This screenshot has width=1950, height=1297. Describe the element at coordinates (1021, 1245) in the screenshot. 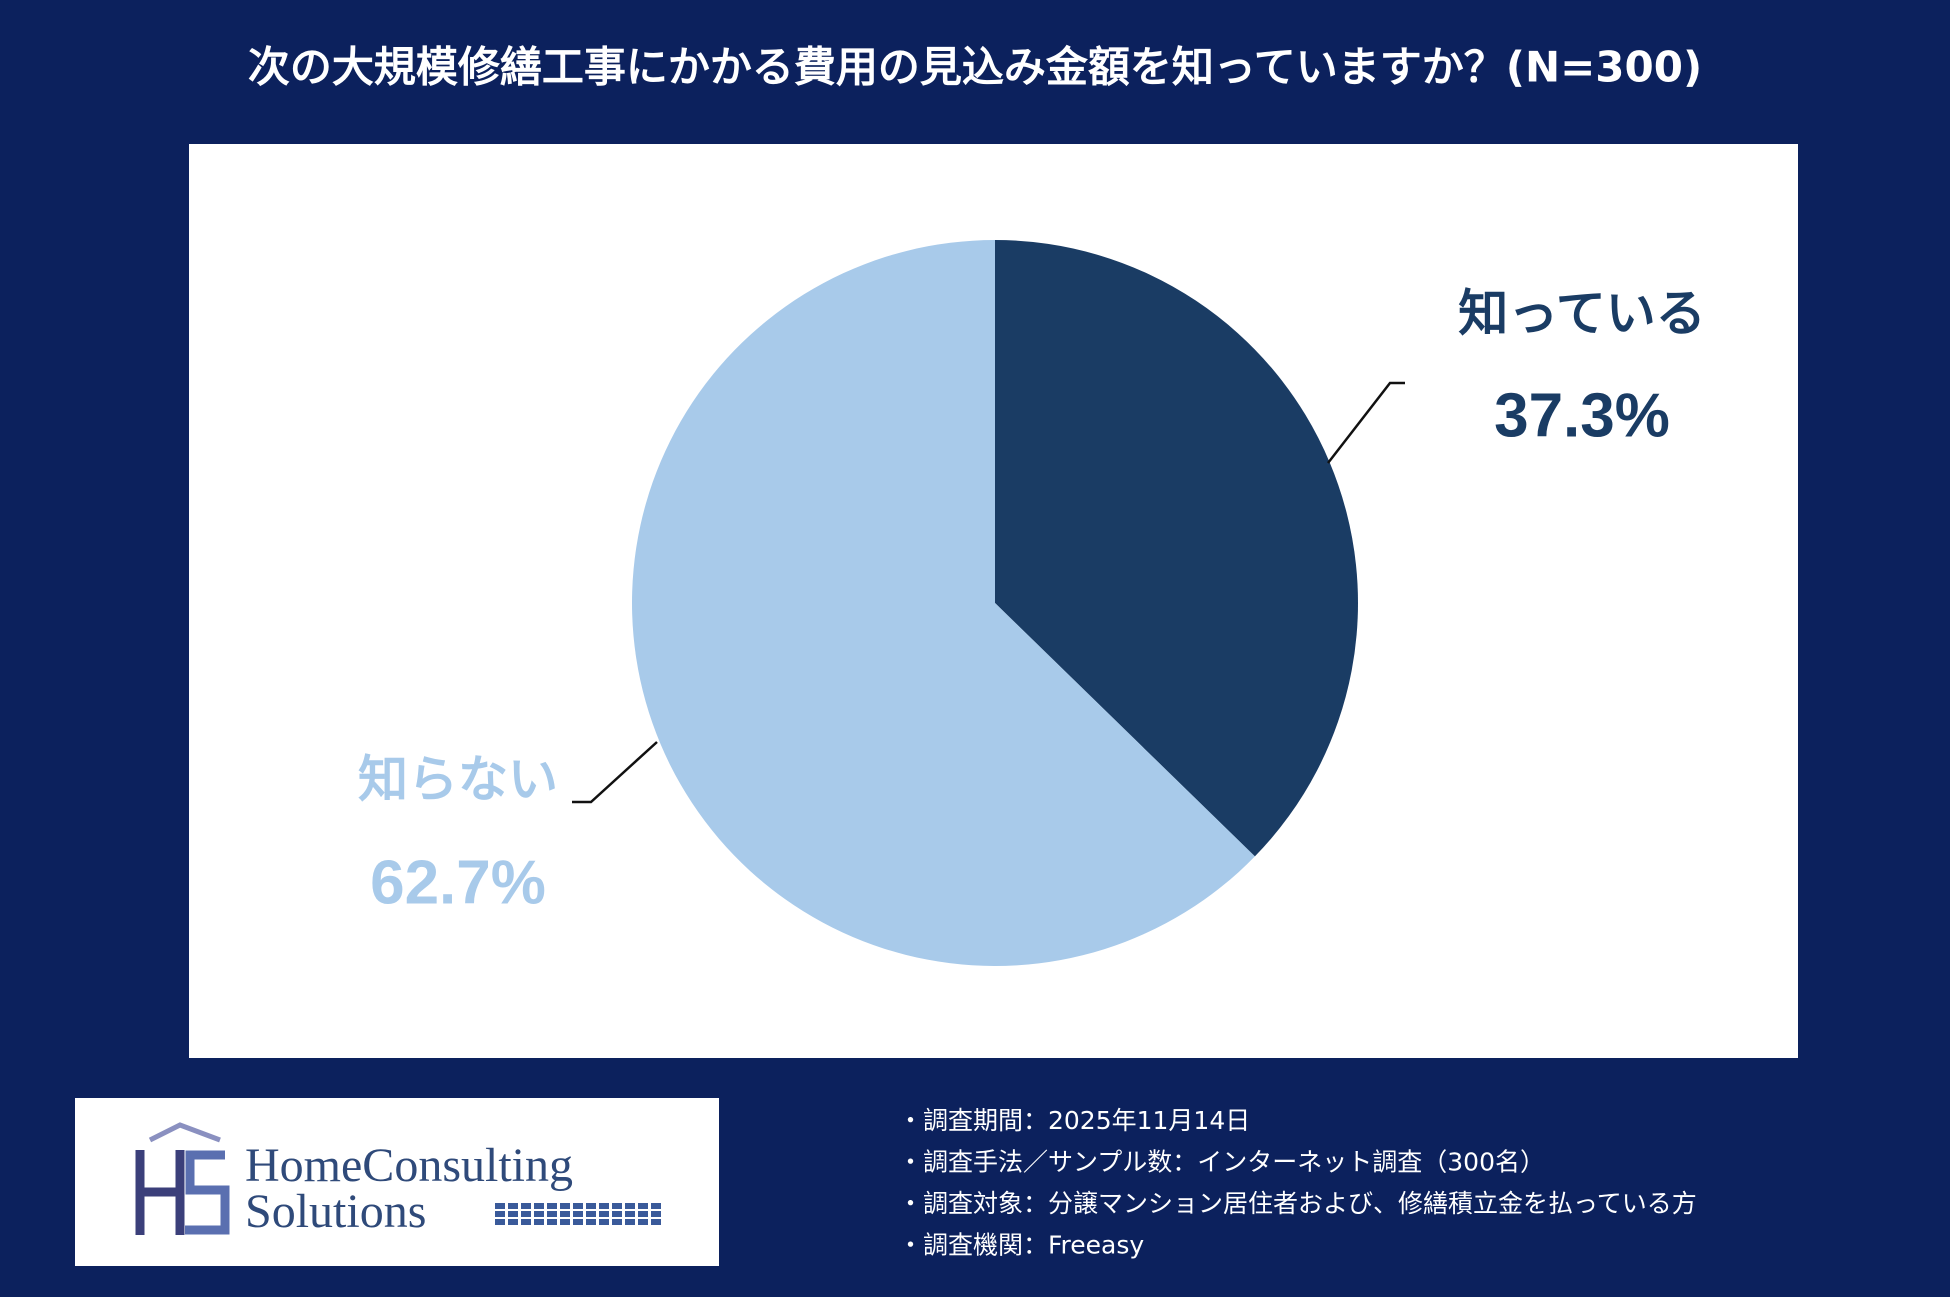

I see `note: ・調査機関：Freeasy` at that location.